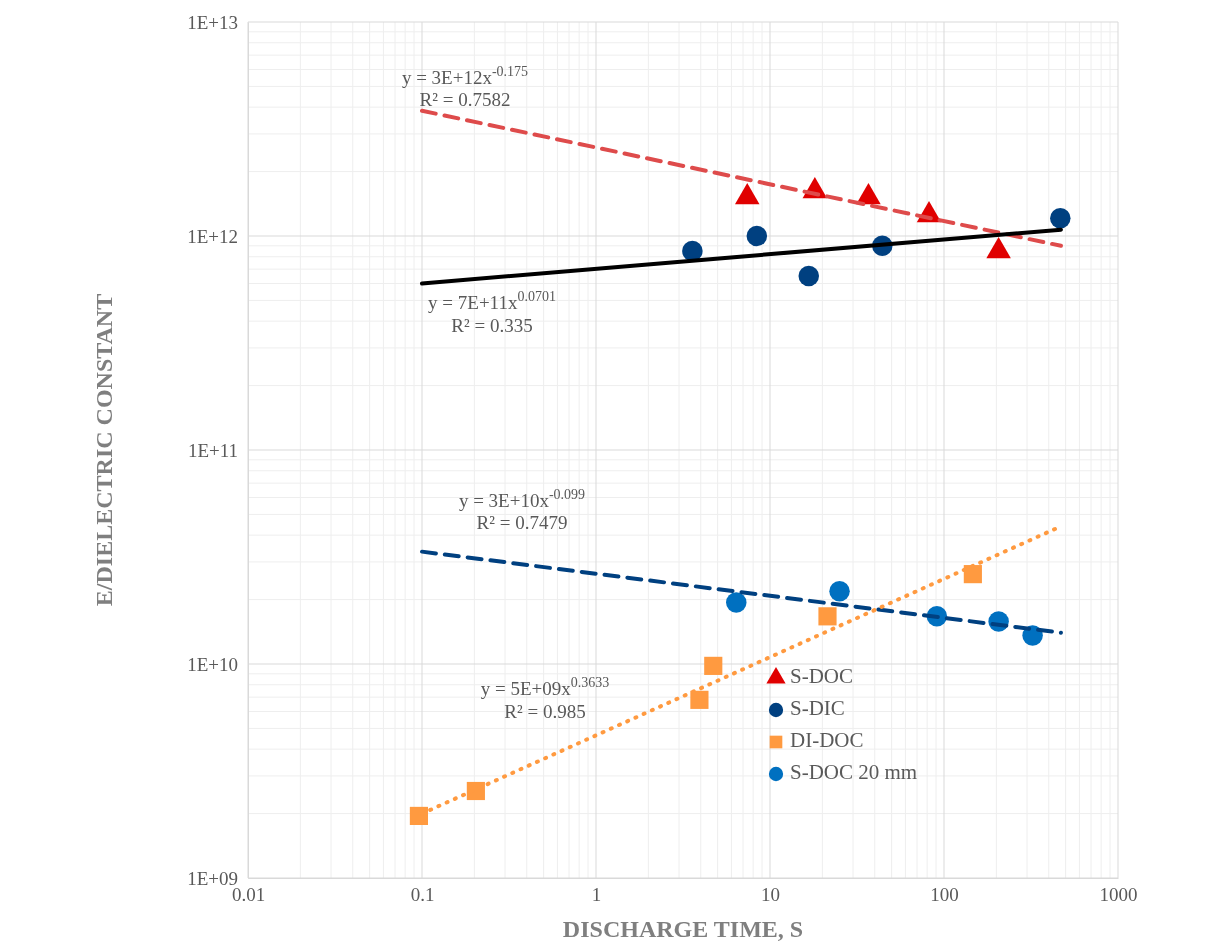 Image resolution: width=1216 pixels, height=945 pixels. I want to click on annotation: R² = 0.335, so click(492, 326).